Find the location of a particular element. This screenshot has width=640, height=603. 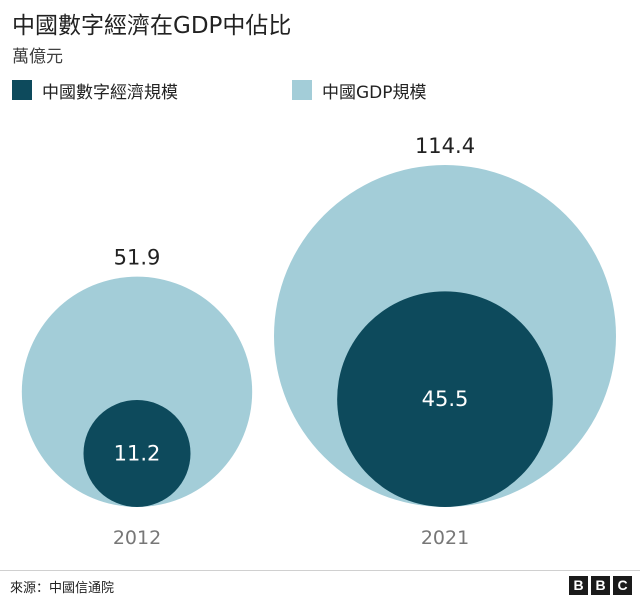

chart-subtitle: 萬億元 is located at coordinates (37, 57).